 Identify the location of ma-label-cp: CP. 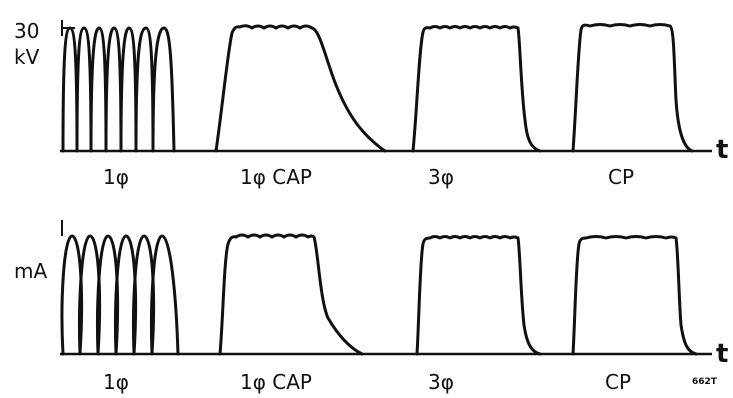
(618, 382).